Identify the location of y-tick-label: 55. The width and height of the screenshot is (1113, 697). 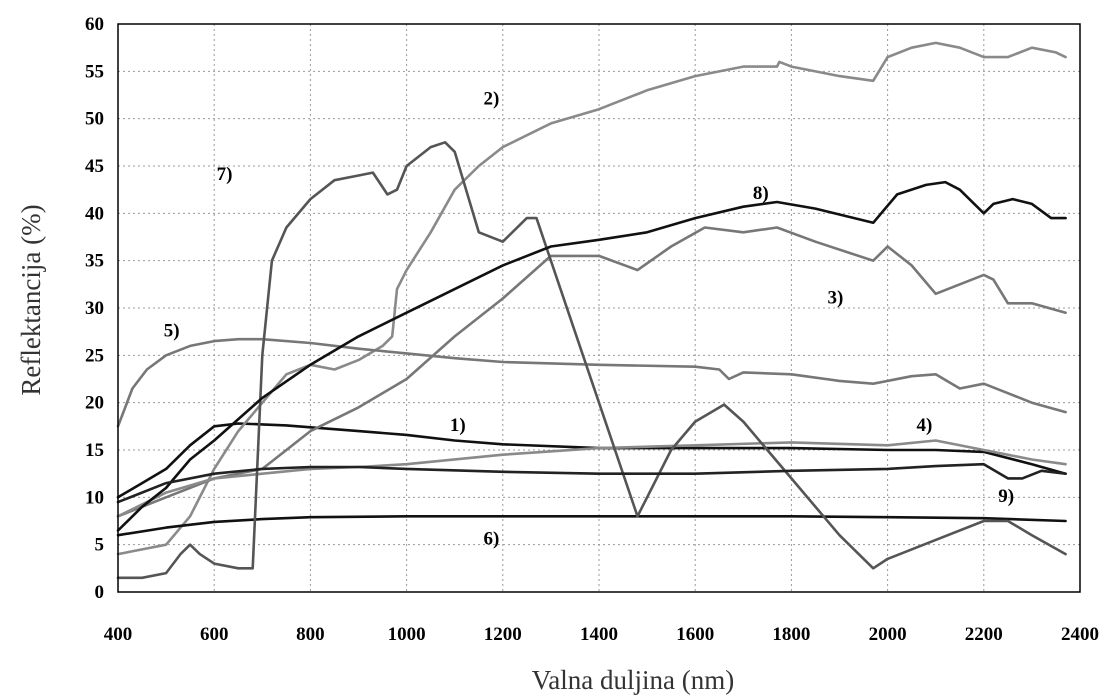
(94, 71).